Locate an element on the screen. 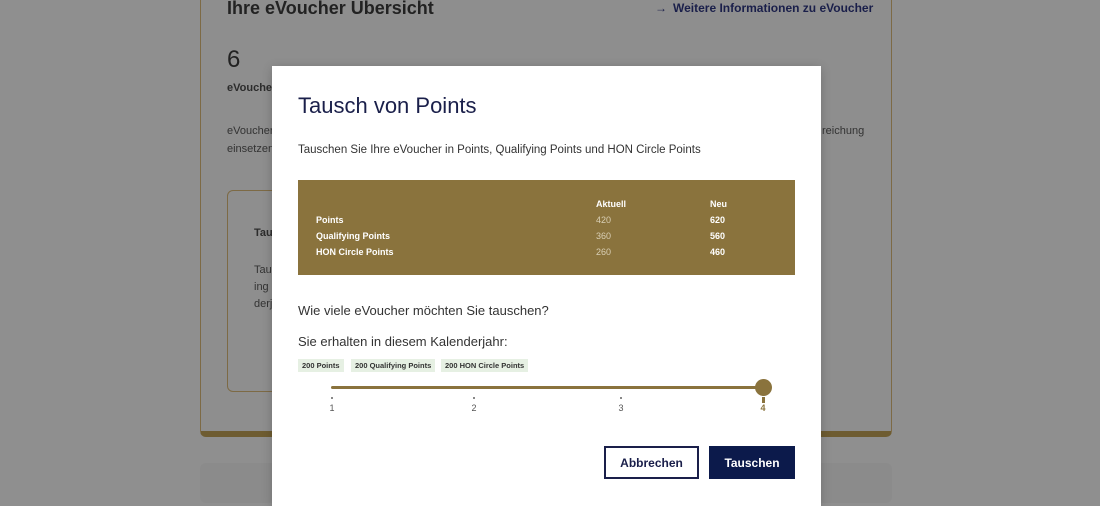 The height and width of the screenshot is (506, 1100). receive-label: Sie erhalten in diesem Kalenderjahr: is located at coordinates (403, 341).